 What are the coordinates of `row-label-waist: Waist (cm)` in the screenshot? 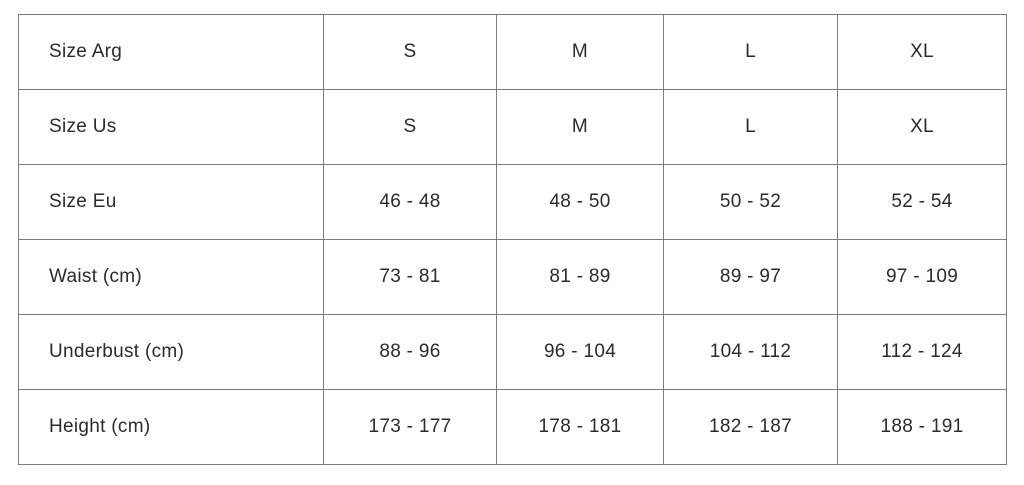 It's located at (171, 277).